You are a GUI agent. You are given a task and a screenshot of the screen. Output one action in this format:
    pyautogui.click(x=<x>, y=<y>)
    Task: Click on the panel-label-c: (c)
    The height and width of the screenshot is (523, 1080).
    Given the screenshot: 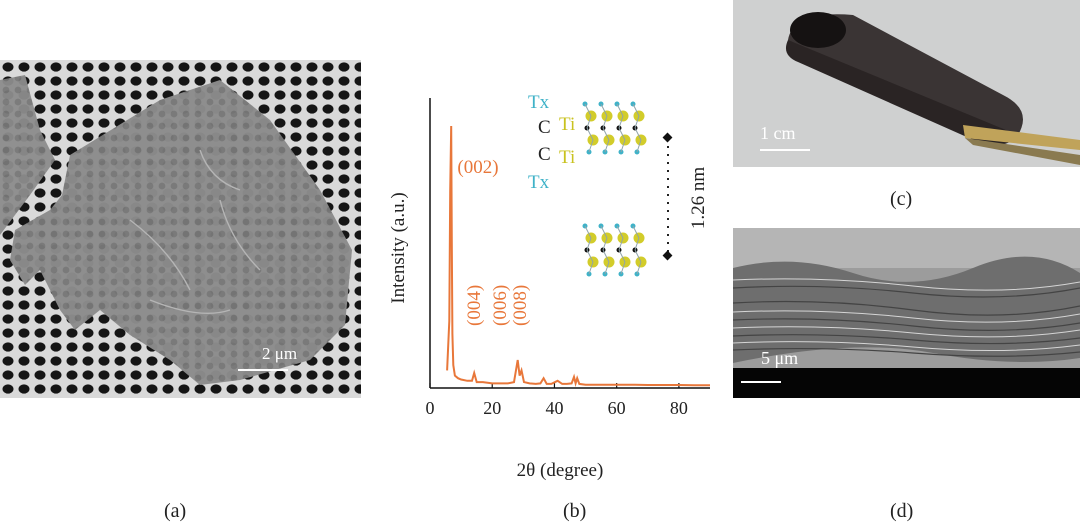 What is the action you would take?
    pyautogui.click(x=901, y=199)
    